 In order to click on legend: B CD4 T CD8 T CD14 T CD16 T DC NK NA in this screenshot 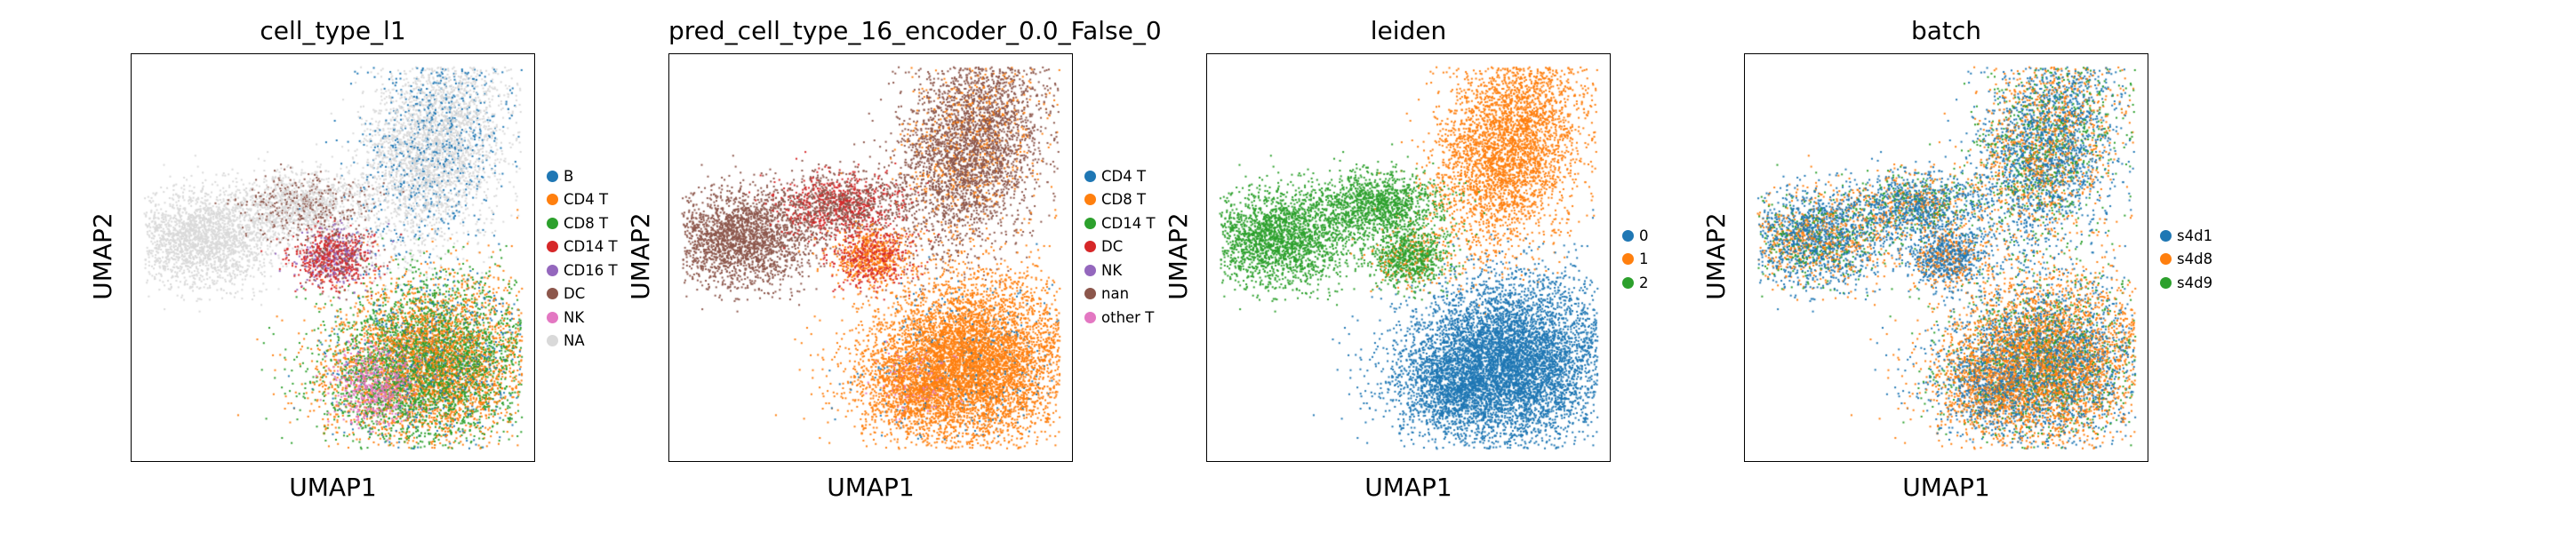, I will do `click(582, 258)`.